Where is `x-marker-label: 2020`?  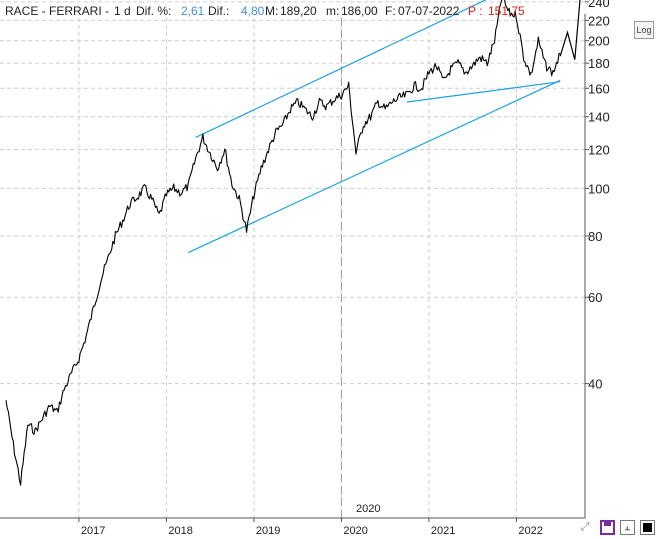
x-marker-label: 2020 is located at coordinates (368, 509).